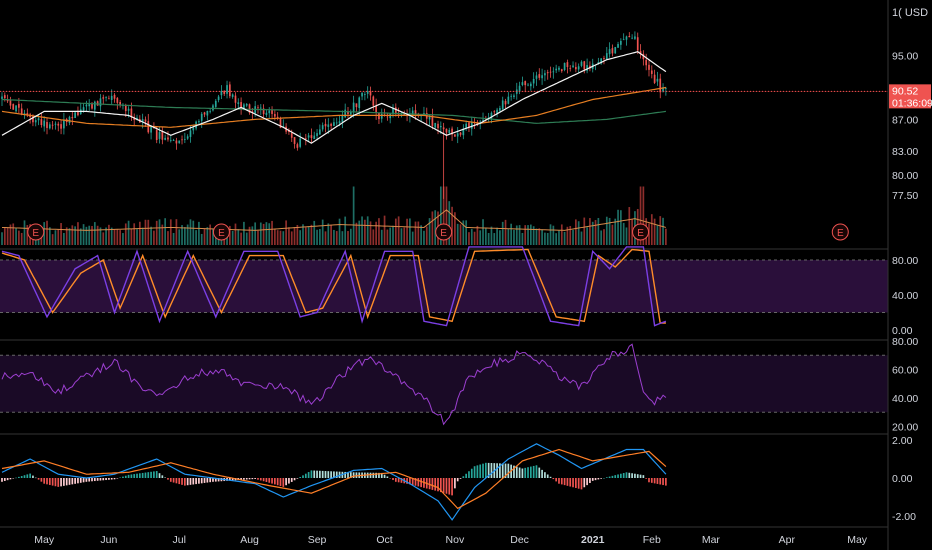  I want to click on time-tick-label: Sep, so click(317, 540).